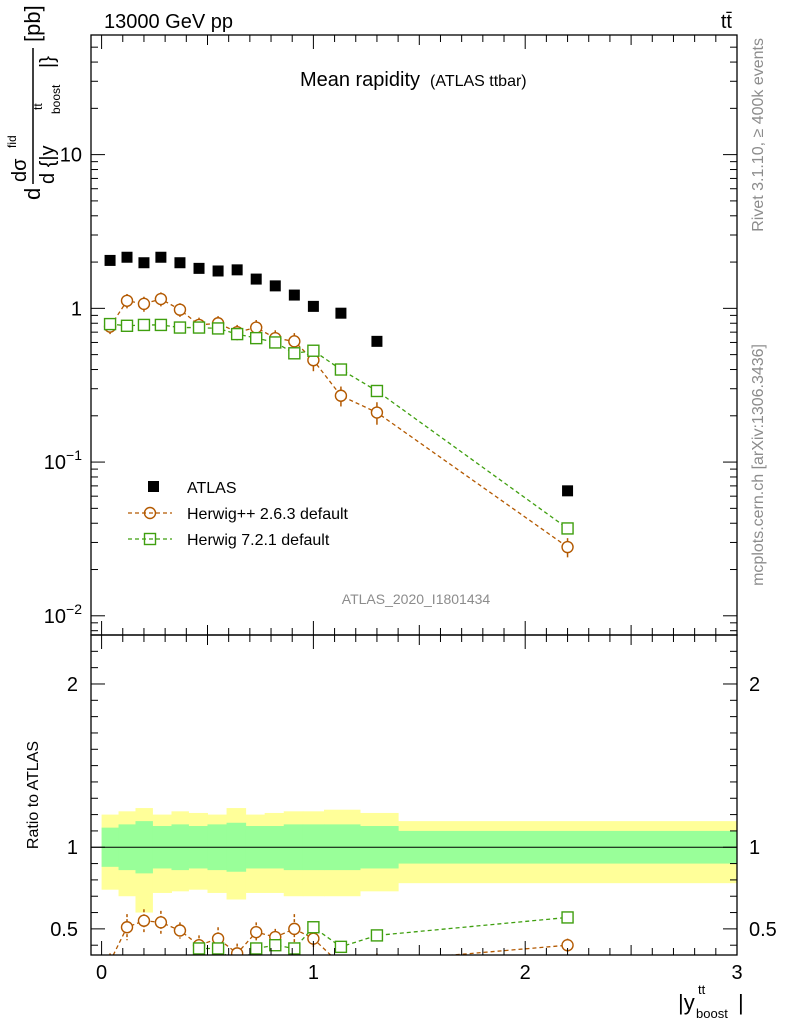 This screenshot has width=786, height=1024. What do you see at coordinates (736, 973) in the screenshot?
I see `x-tick-label: 3` at bounding box center [736, 973].